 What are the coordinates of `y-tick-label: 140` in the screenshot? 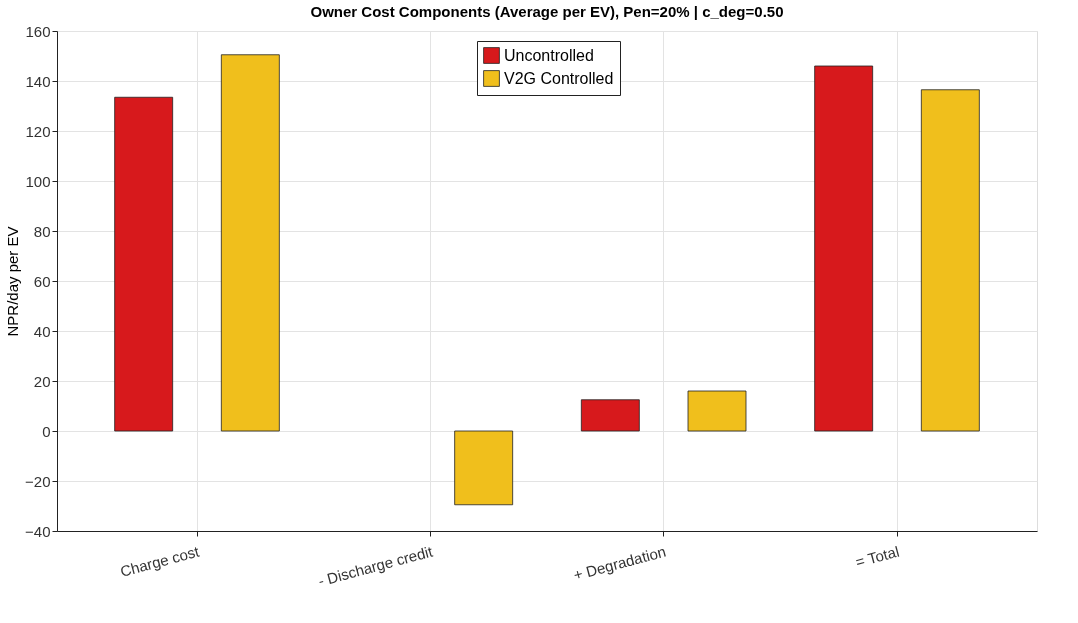 It's located at (38, 81).